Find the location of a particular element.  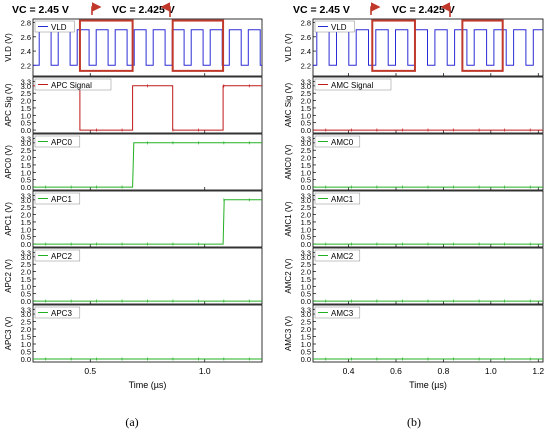

legend: AMC Signal is located at coordinates (353, 84).